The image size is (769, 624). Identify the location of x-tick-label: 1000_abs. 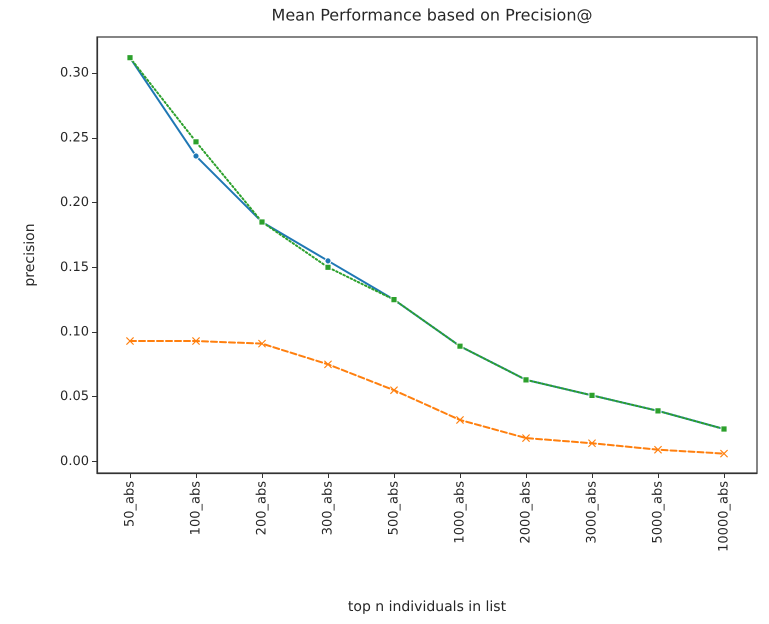
(460, 512).